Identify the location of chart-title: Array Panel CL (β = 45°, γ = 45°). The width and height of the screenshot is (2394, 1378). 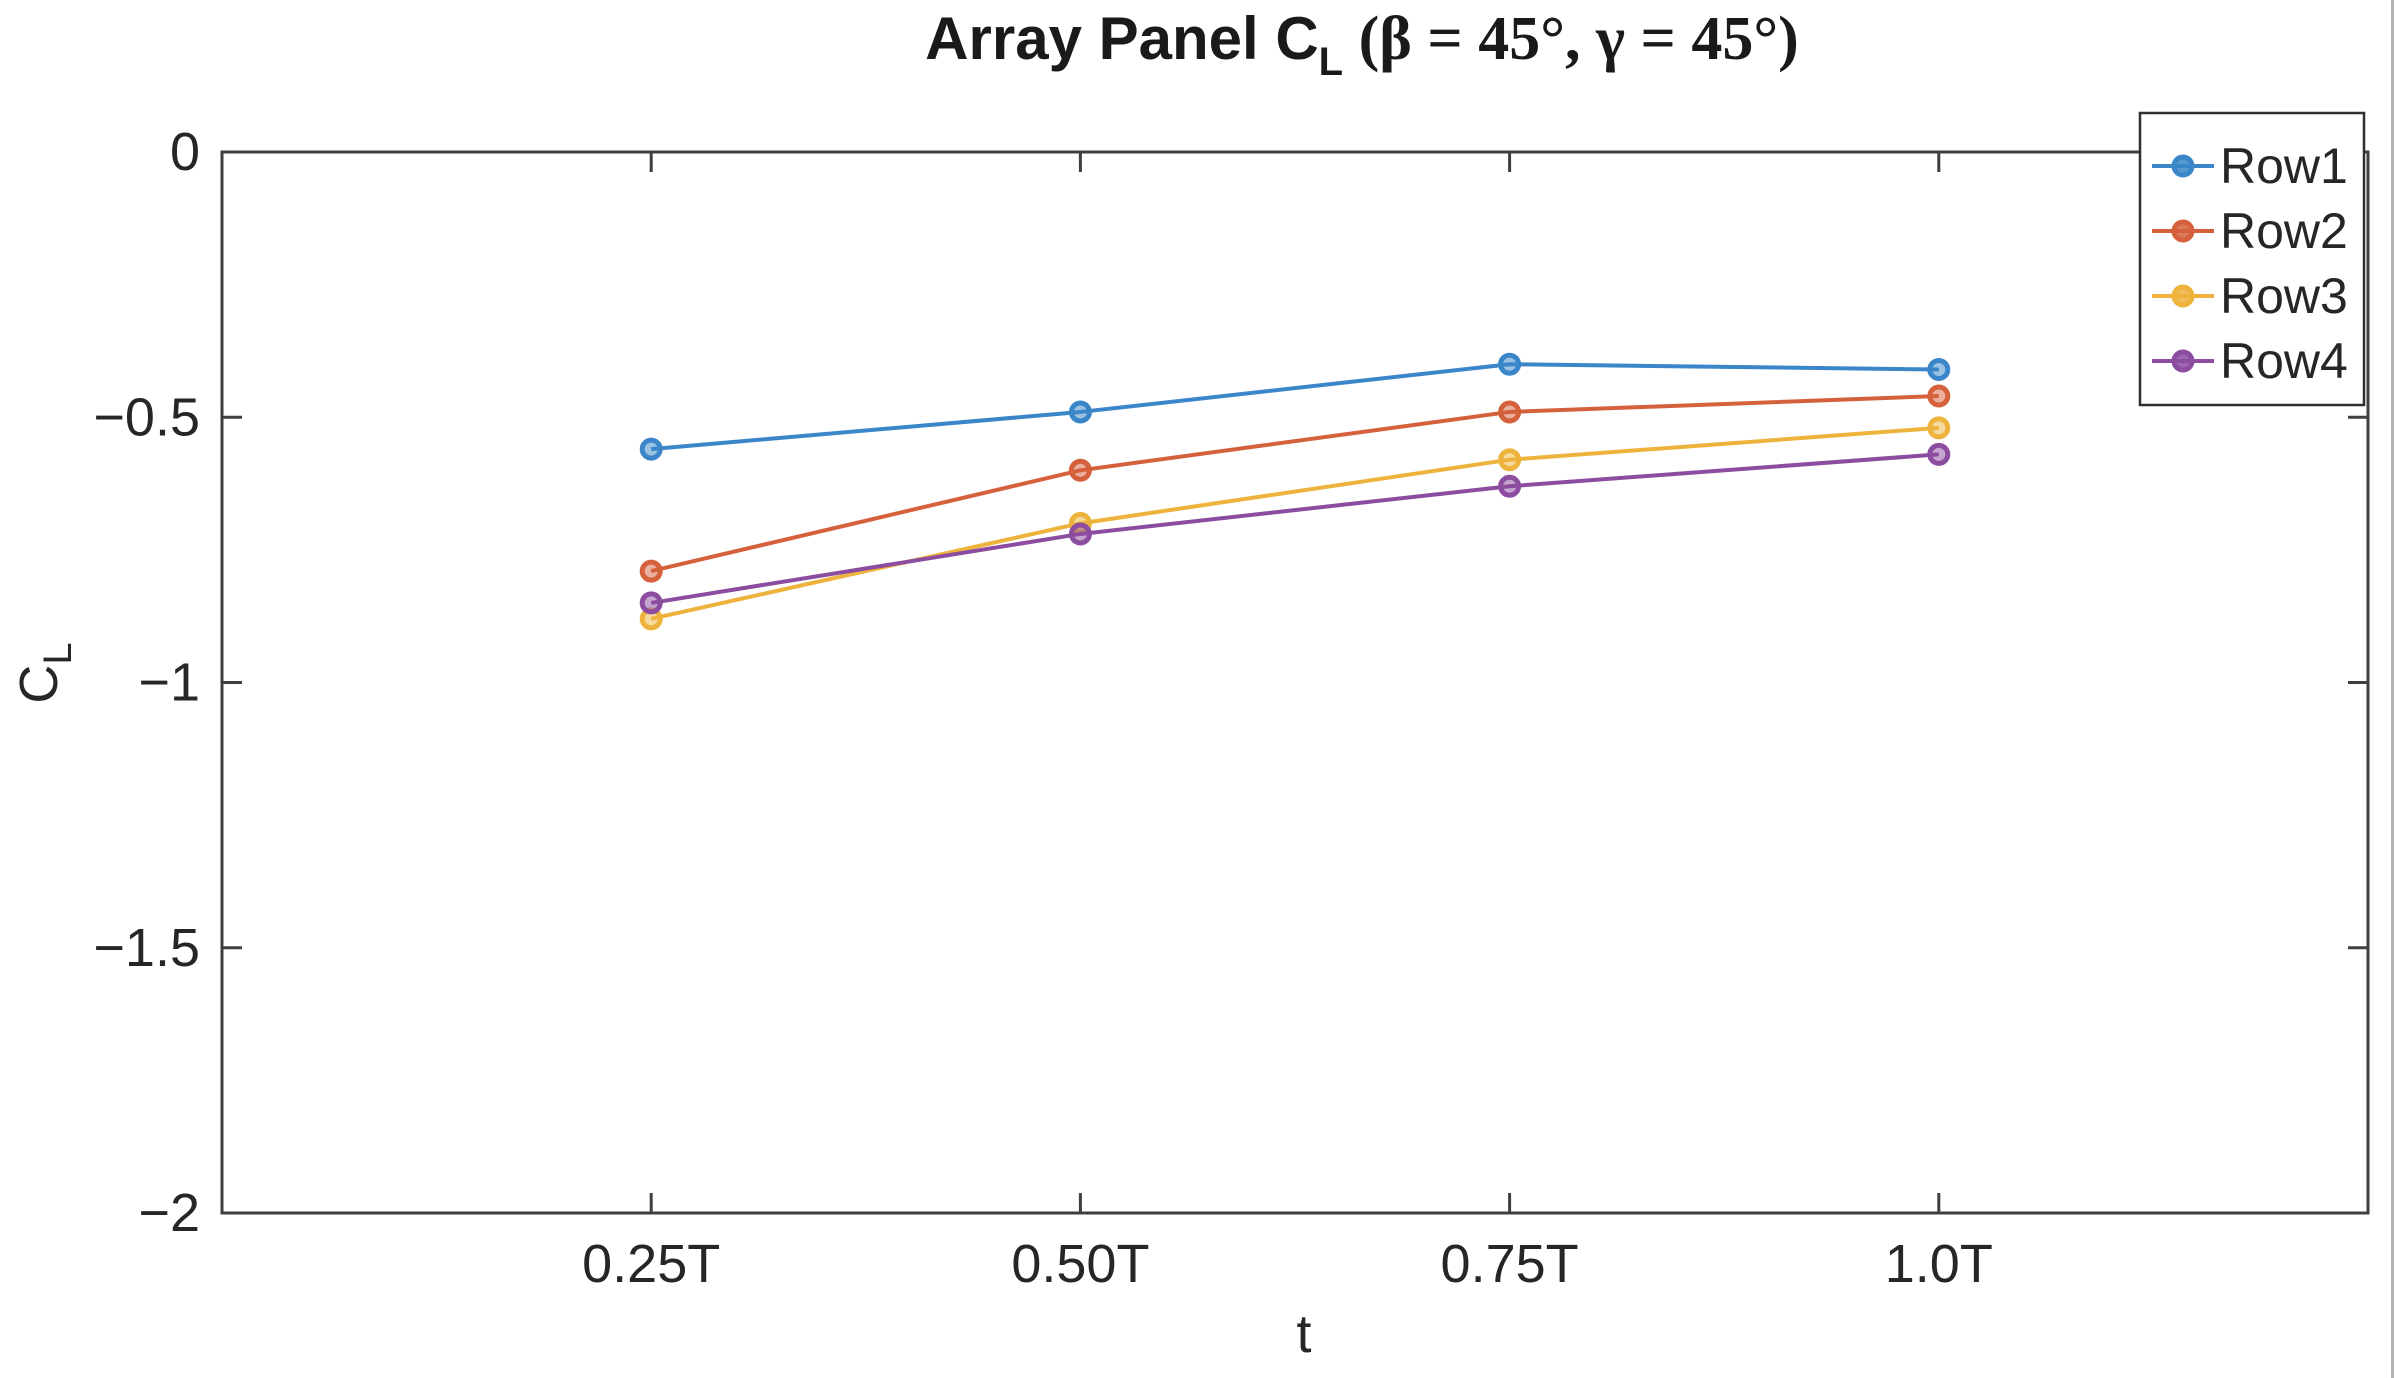
(1362, 50).